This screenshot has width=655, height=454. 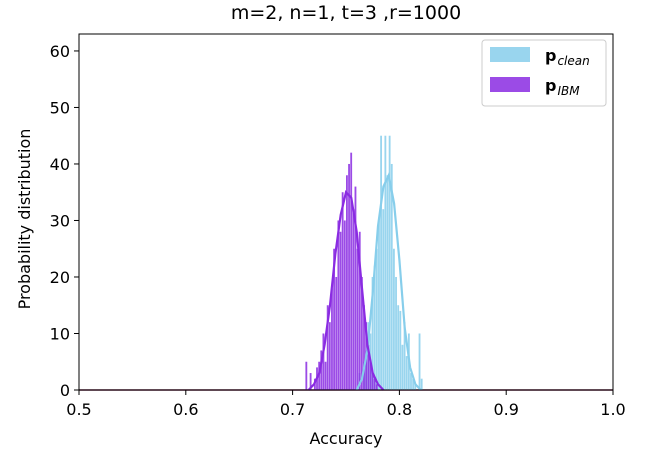 I want to click on legend: pclean pIBM, so click(x=544, y=73).